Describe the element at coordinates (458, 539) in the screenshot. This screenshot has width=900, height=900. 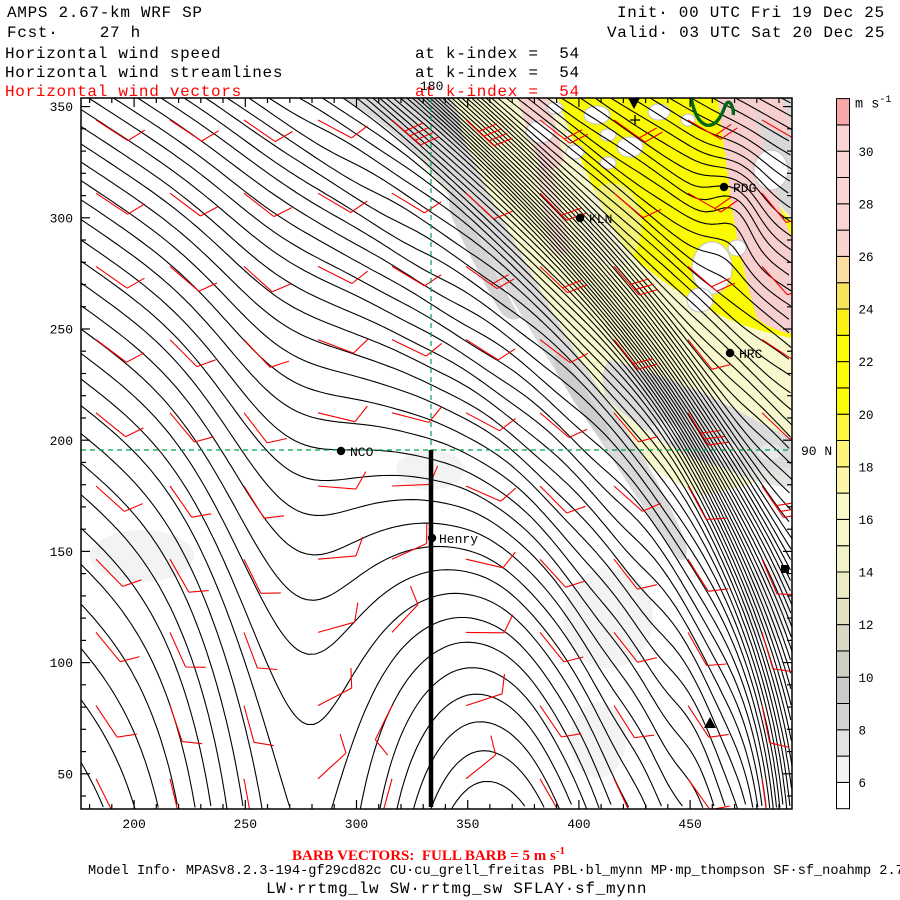
I see `svg-text: Henry` at that location.